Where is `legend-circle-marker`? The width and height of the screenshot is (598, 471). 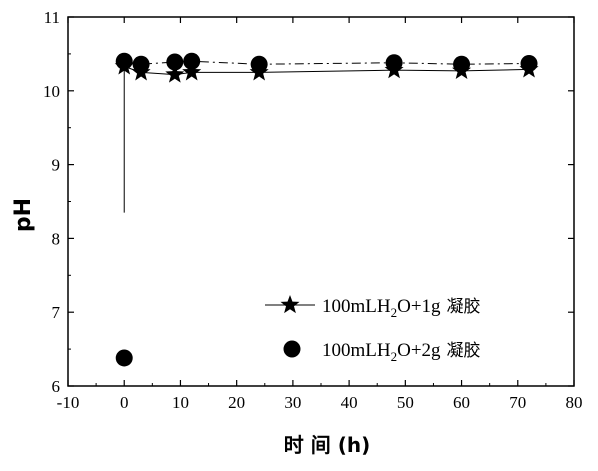
legend-circle-marker is located at coordinates (292, 349).